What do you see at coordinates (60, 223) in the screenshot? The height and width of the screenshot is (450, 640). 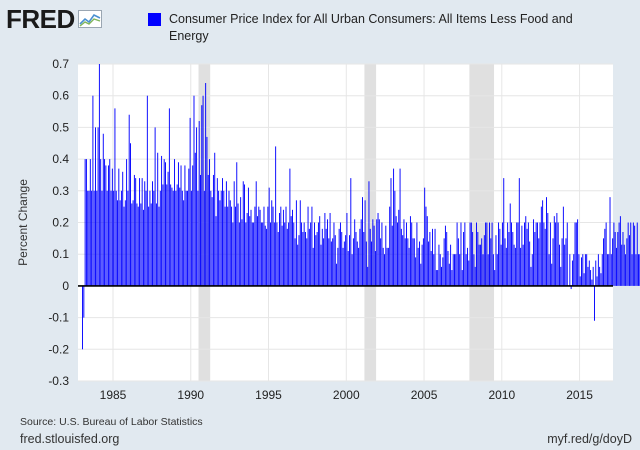 I see `y-tick-label: 0.2` at bounding box center [60, 223].